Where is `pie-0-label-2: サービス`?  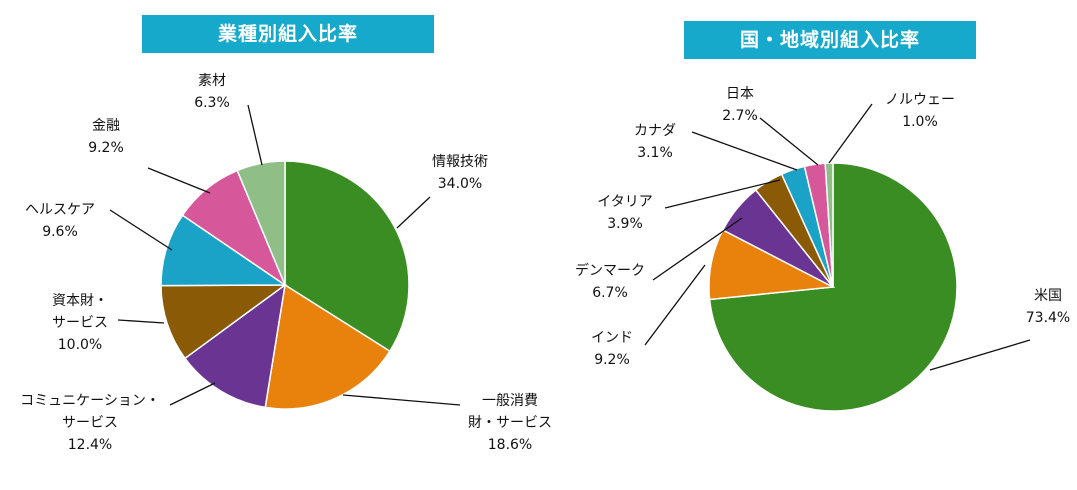 pie-0-label-2: サービス is located at coordinates (90, 423).